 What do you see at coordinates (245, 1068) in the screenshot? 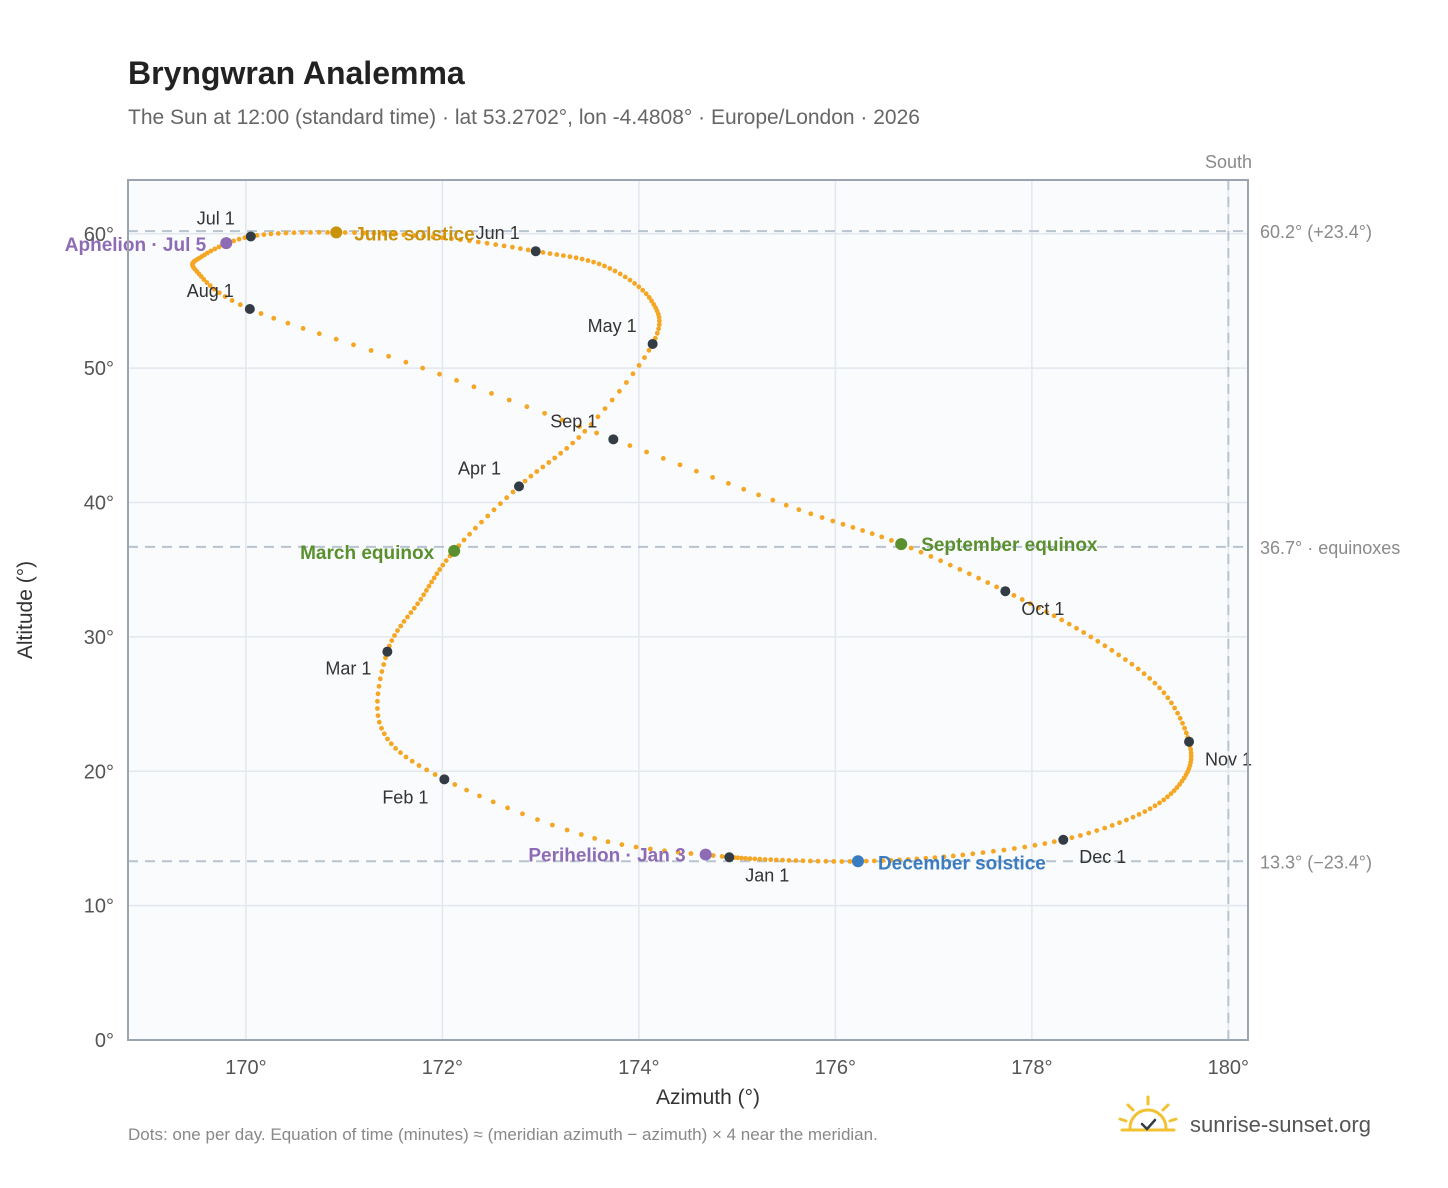
I see `x-tick-label: 170°` at bounding box center [245, 1068].